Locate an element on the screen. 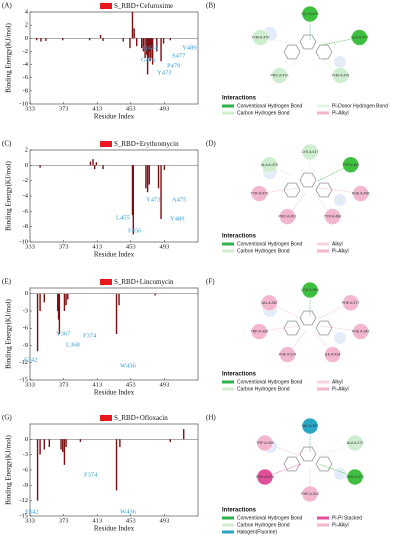 Image resolution: width=412 pixels, height=550 pixels. legend-label: S_RBD+Ofloxacin is located at coordinates (141, 418).